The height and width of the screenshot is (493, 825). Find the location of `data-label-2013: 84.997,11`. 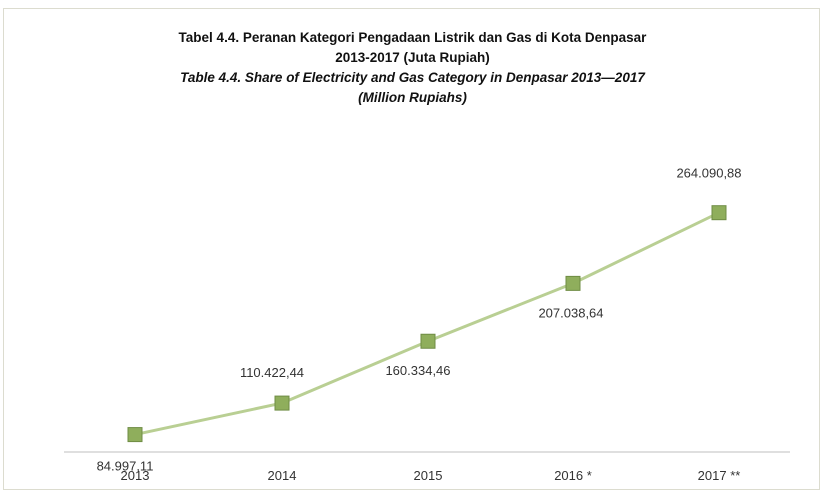

data-label-2013: 84.997,11 is located at coordinates (125, 466).